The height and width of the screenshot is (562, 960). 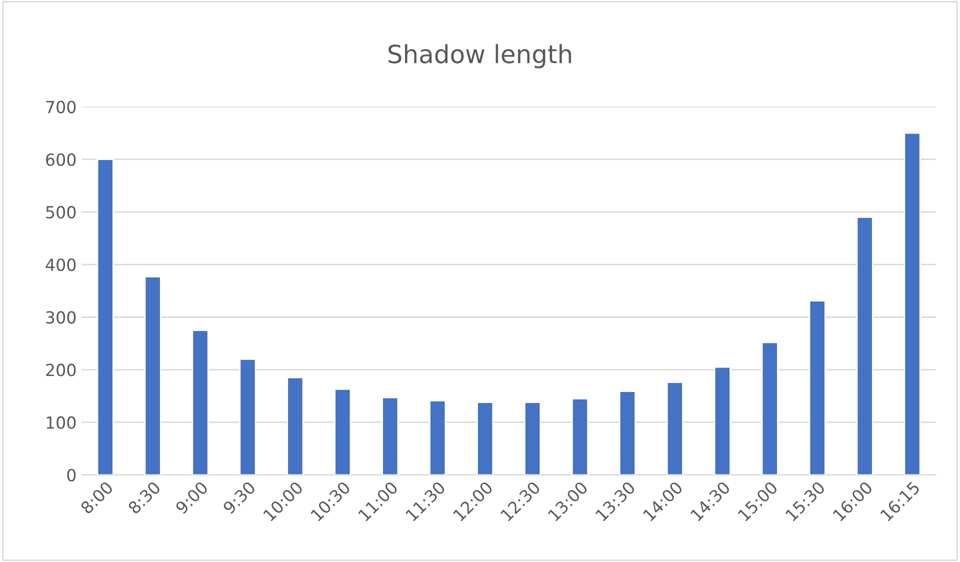 I want to click on y-tick-label: 700, so click(x=61, y=107).